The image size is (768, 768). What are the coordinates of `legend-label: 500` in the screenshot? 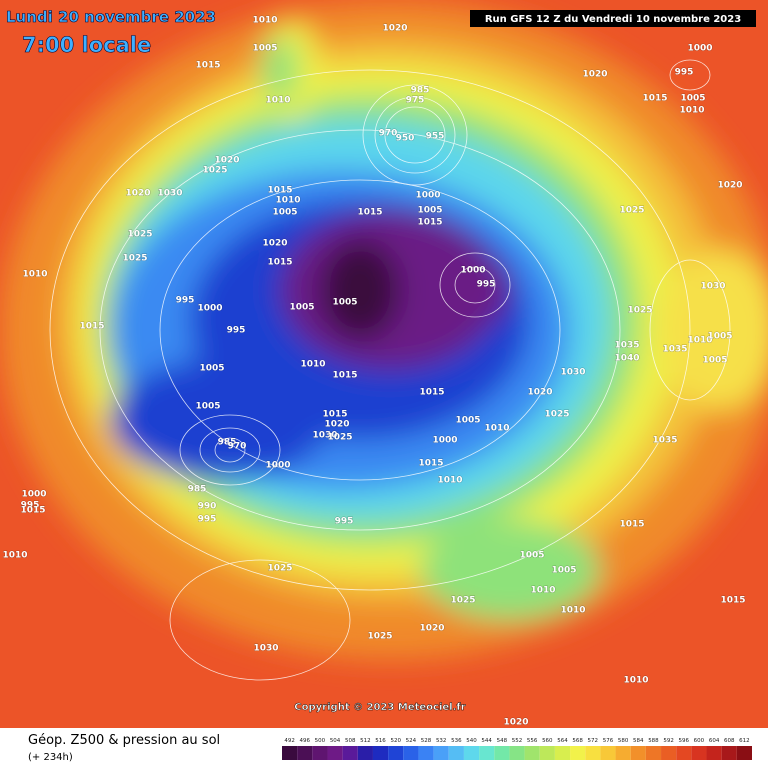 It's located at (320, 741).